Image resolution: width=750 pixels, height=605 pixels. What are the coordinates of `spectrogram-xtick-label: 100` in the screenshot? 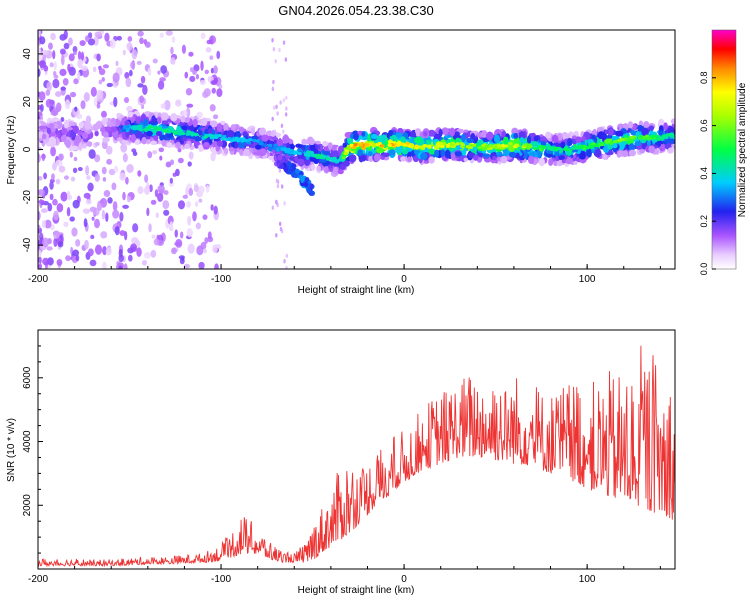 It's located at (587, 279).